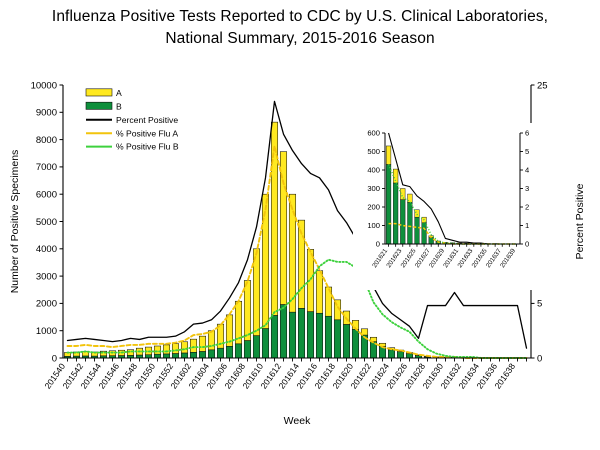 The image size is (600, 450). I want to click on y-axis-left-title: Number of Positive Specimens, so click(15, 222).